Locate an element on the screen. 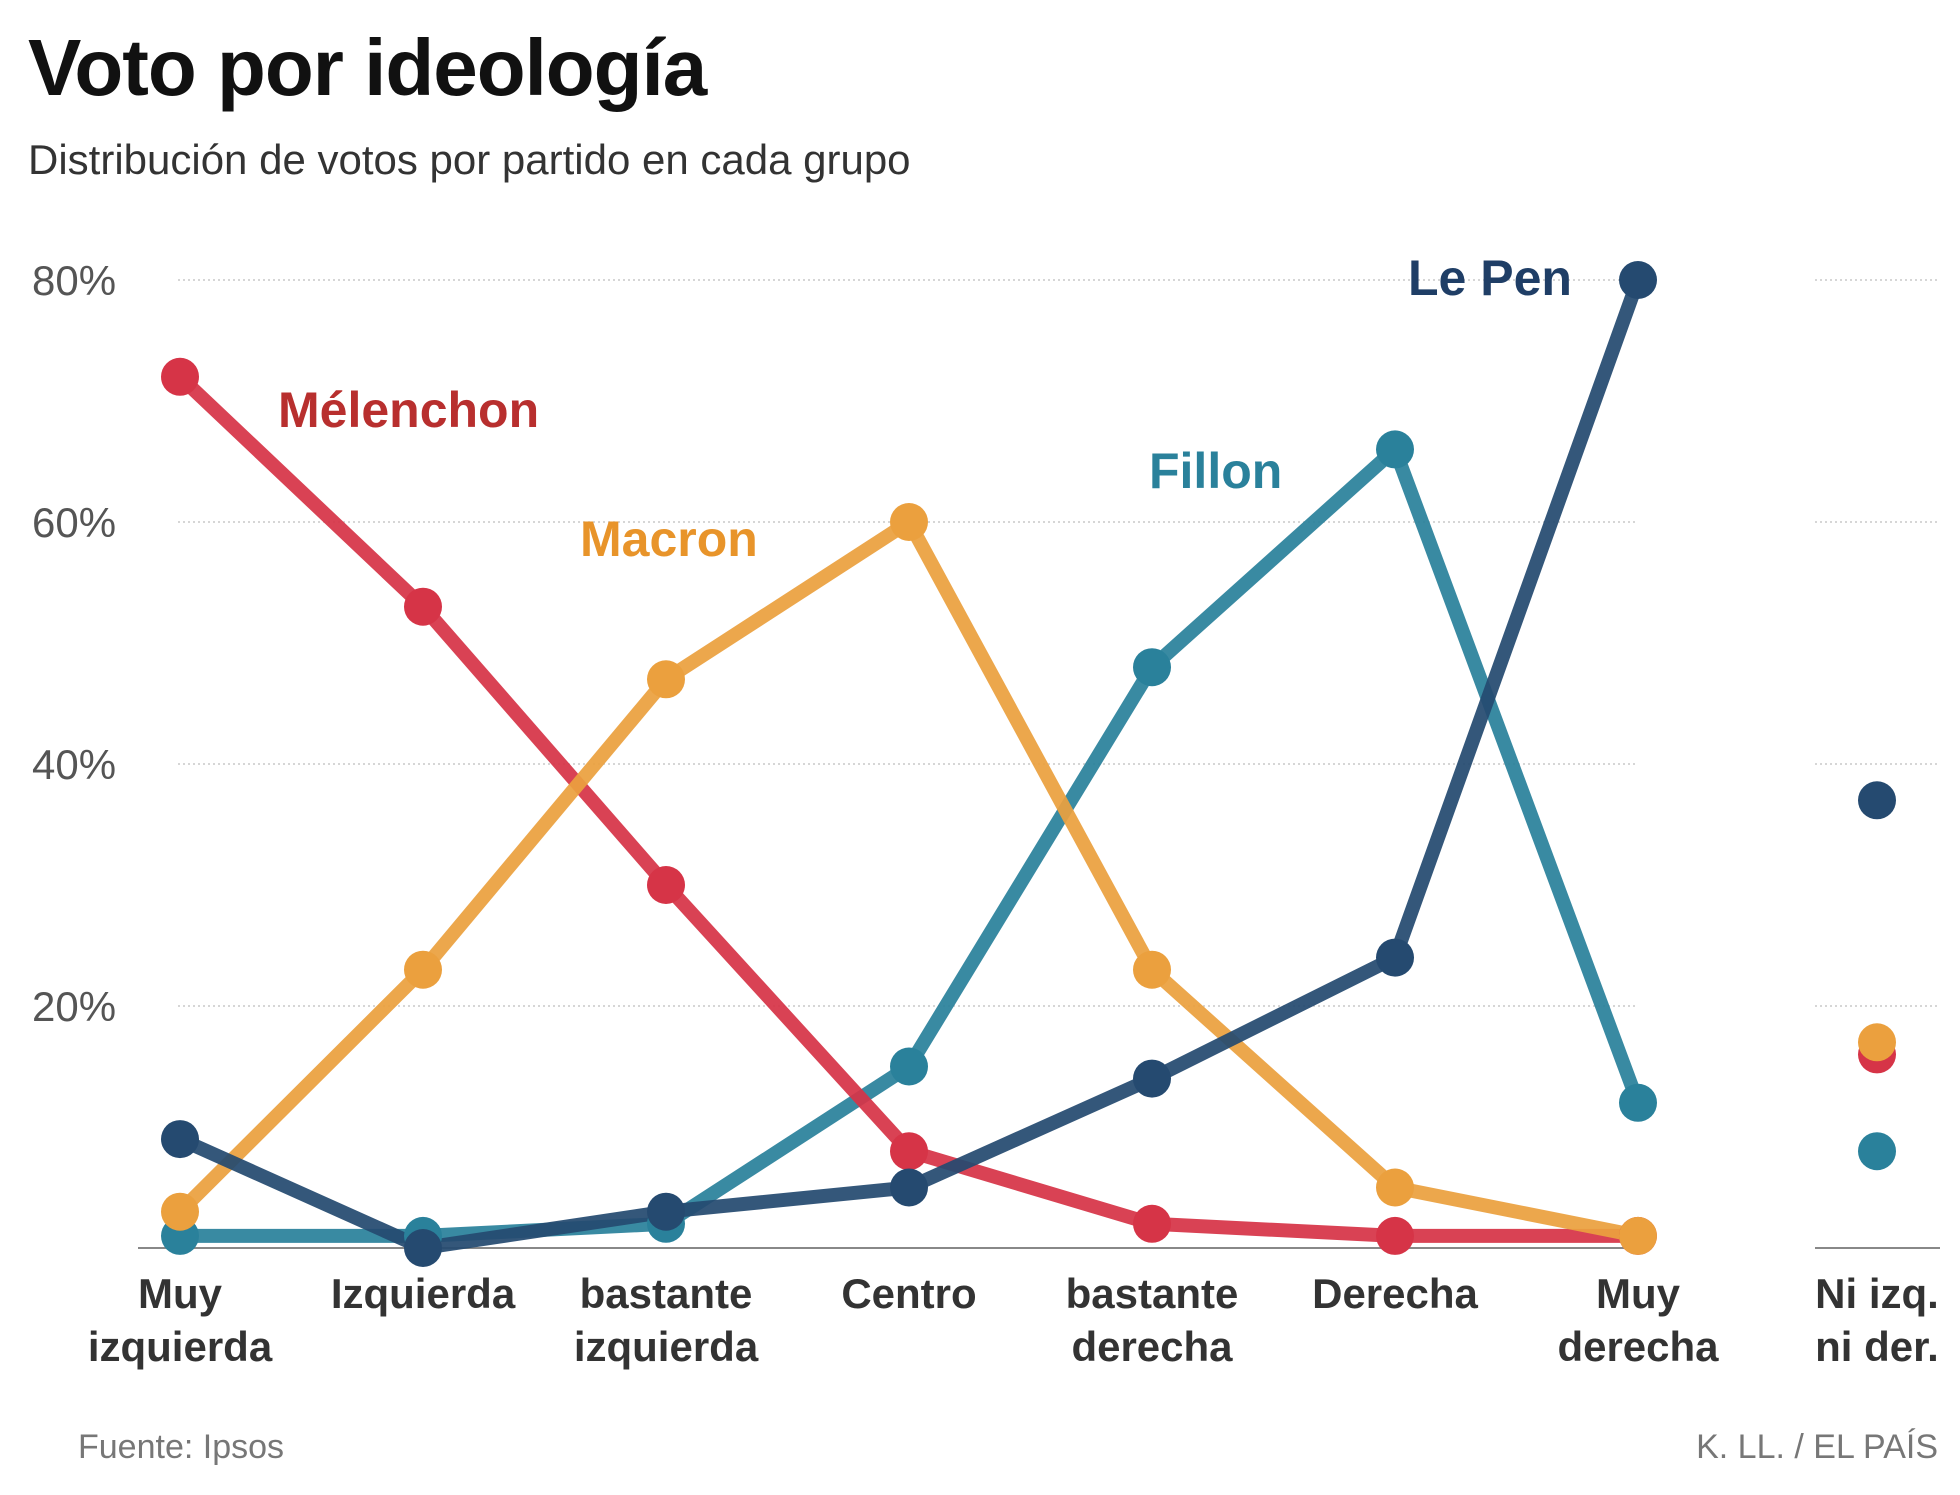 The height and width of the screenshot is (1495, 1960). y-tick-label: 20% is located at coordinates (74, 1006).